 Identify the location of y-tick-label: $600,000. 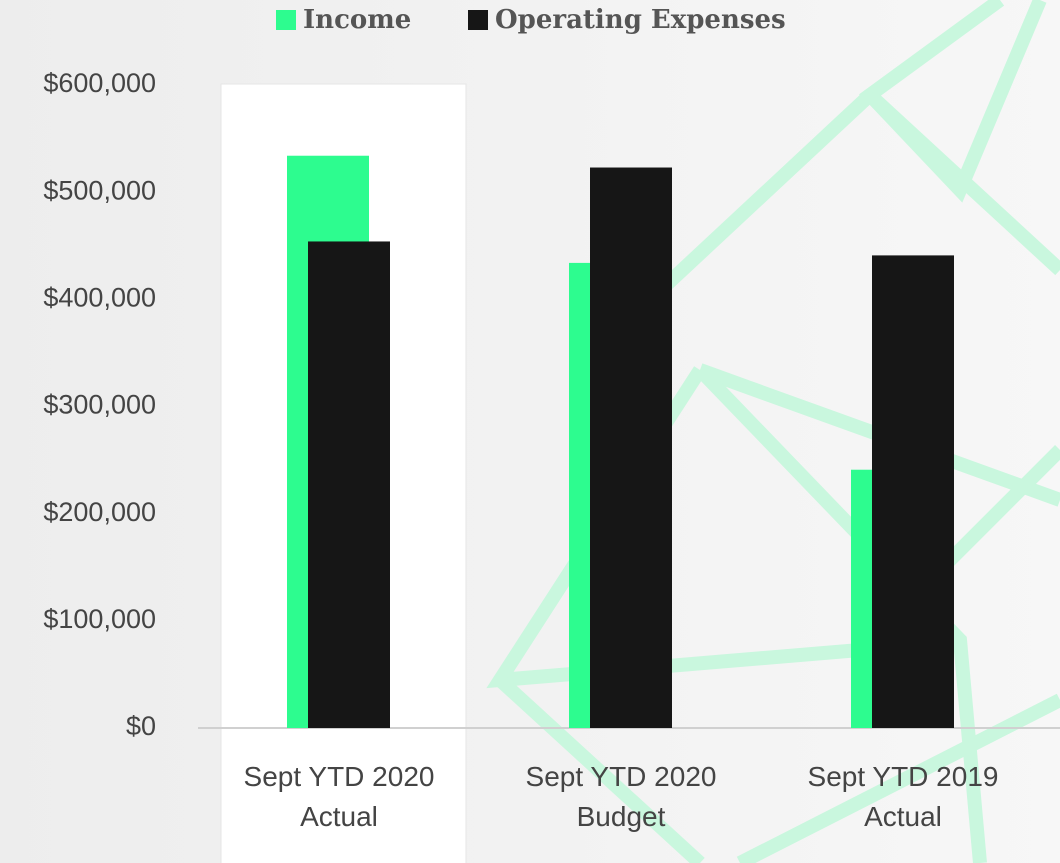
(99, 83).